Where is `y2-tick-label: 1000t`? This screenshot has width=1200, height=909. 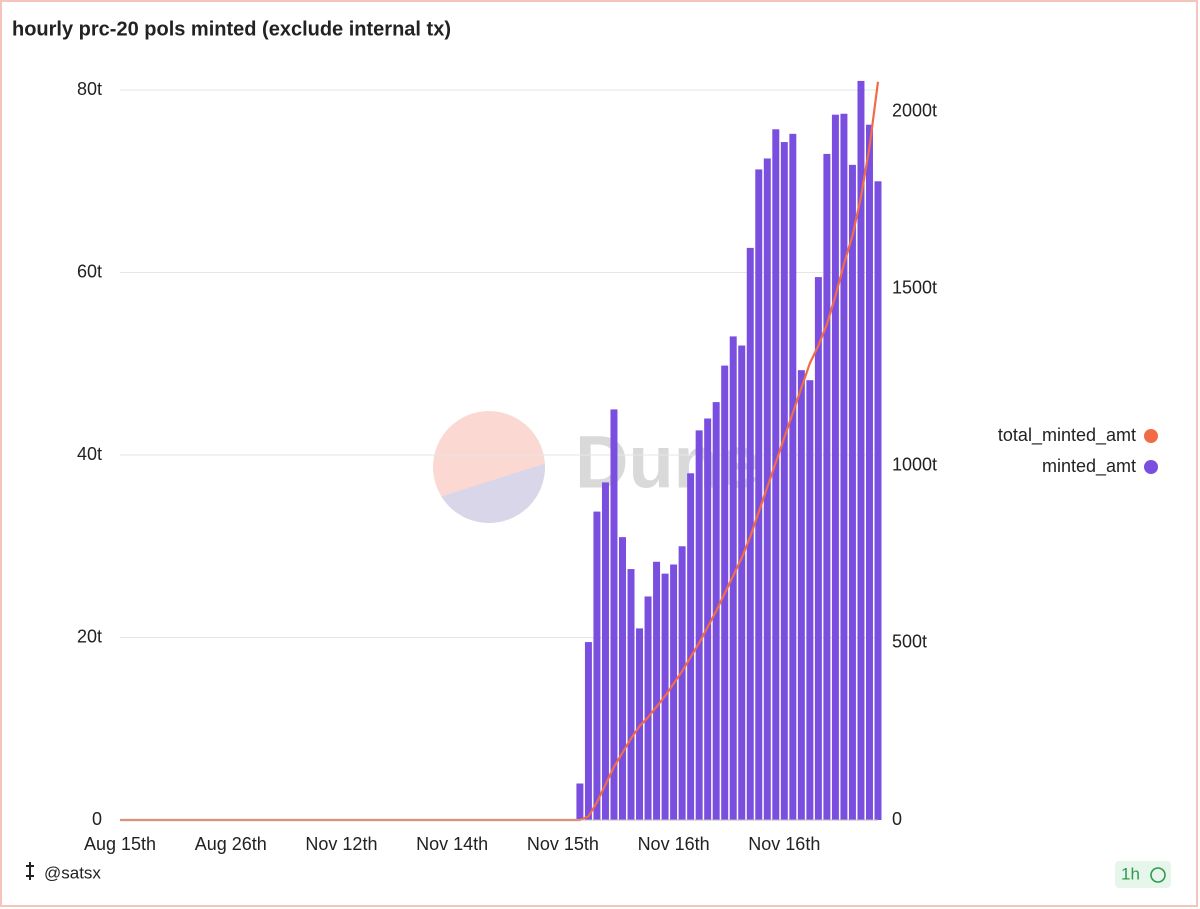
y2-tick-label: 1000t is located at coordinates (914, 465).